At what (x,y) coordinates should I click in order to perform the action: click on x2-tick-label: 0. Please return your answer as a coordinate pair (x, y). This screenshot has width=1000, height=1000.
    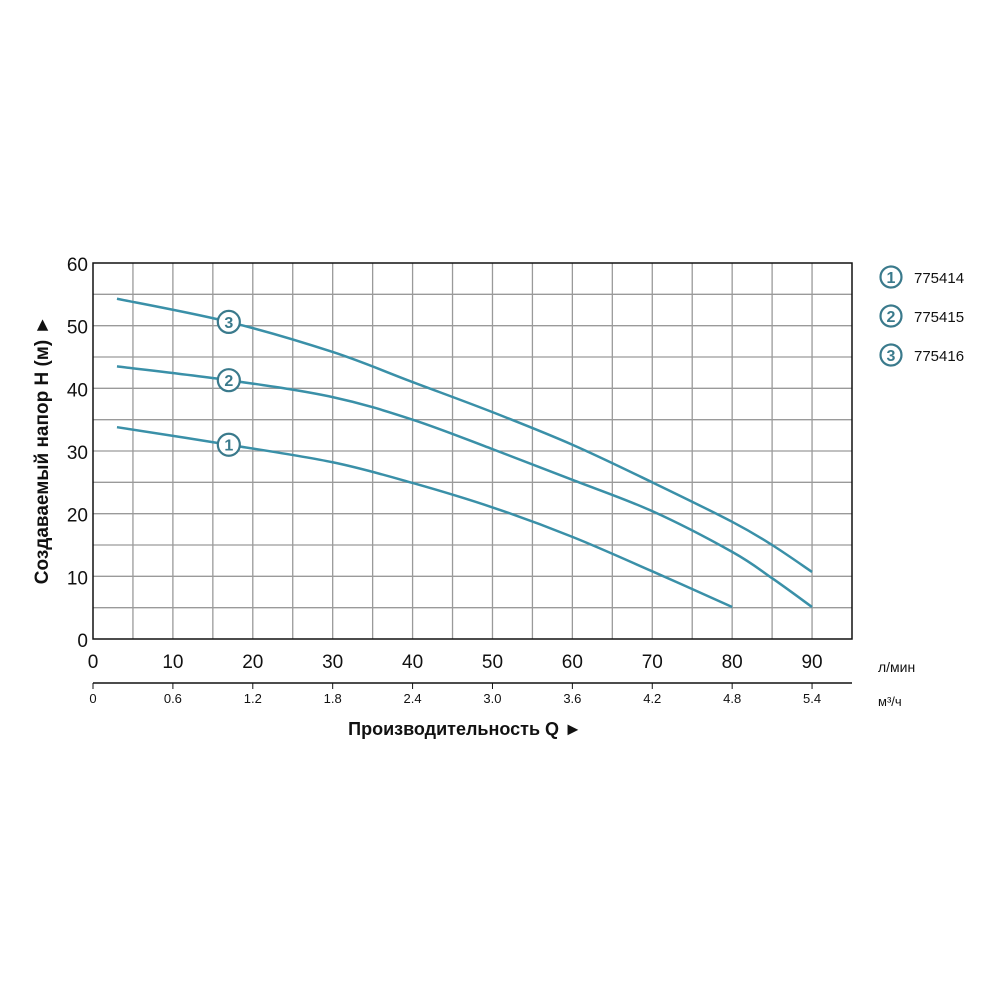
    Looking at the image, I should click on (92, 698).